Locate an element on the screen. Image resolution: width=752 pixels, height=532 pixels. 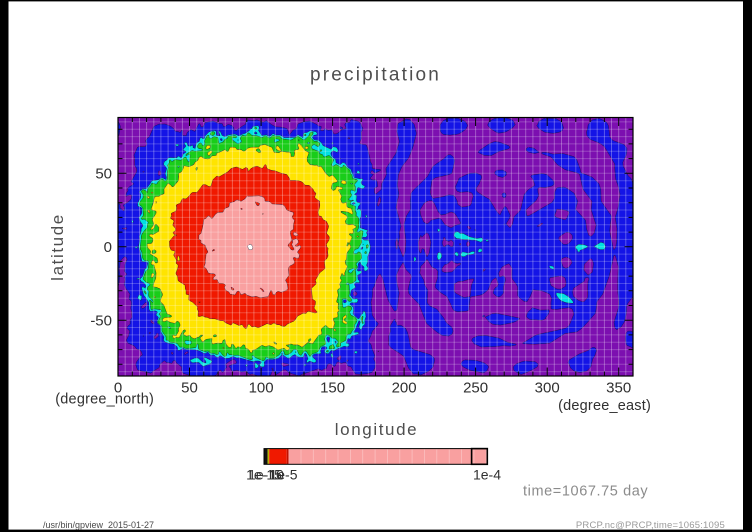
svg-text: 300 is located at coordinates (547, 388).